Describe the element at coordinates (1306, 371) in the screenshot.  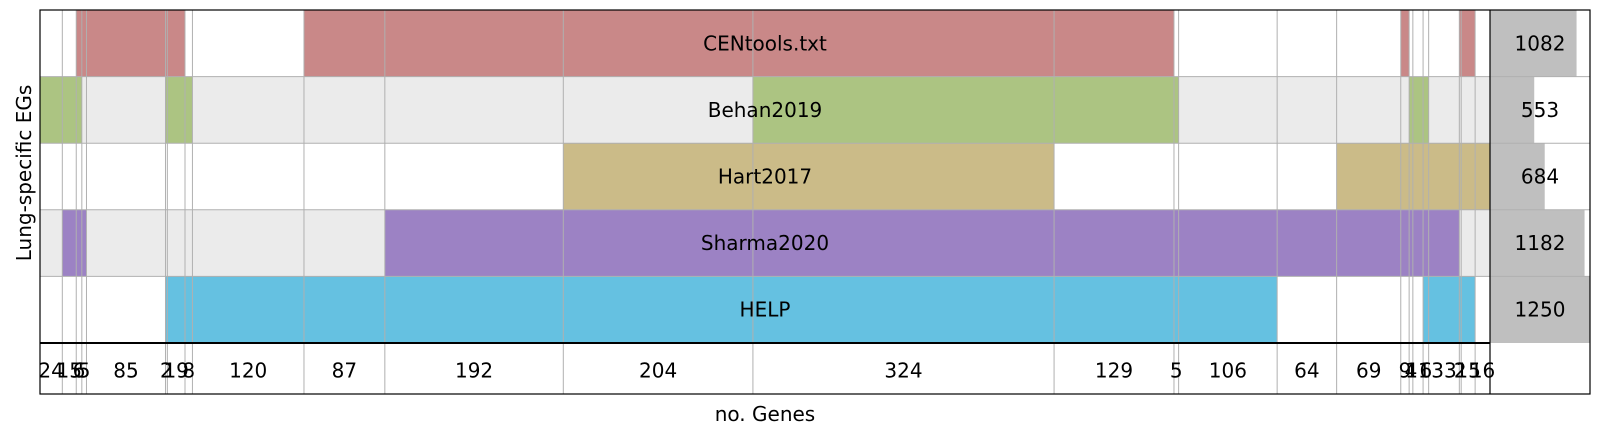
I see `count-label: 64` at that location.